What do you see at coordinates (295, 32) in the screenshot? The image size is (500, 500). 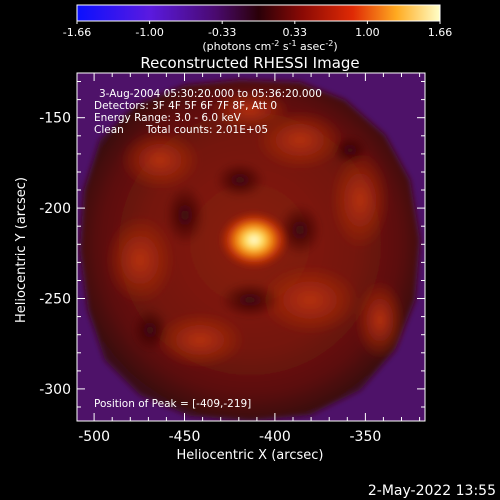 I see `colorbar-tick-label: 0.33` at bounding box center [295, 32].